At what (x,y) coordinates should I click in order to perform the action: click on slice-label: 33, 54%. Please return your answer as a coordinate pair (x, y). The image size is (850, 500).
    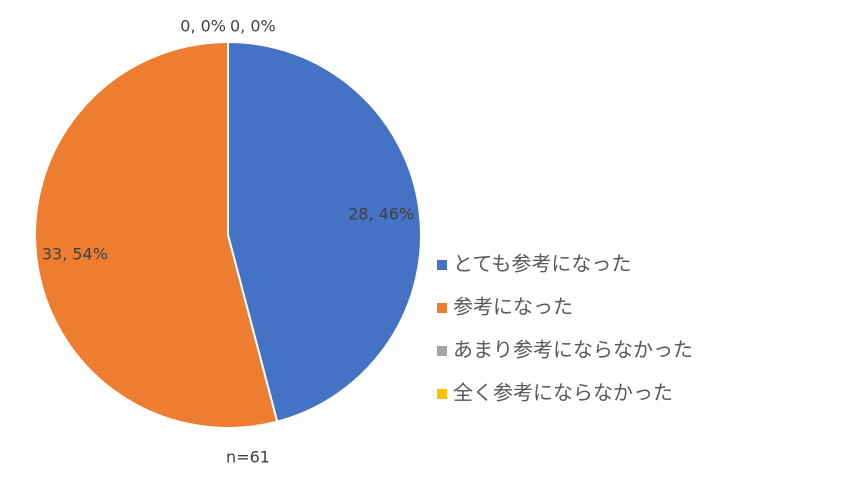
    Looking at the image, I should click on (75, 253).